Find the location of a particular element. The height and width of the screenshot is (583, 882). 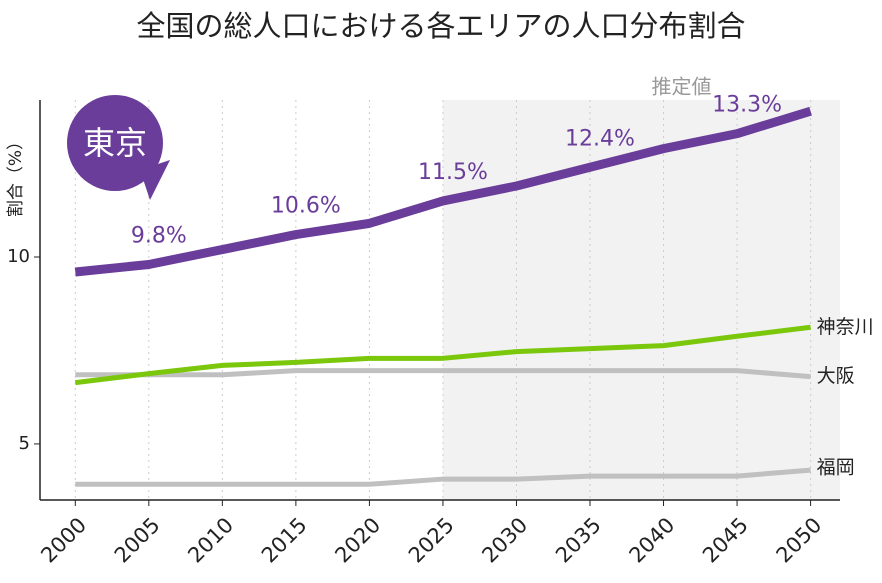

bubble is located at coordinates (115, 143).